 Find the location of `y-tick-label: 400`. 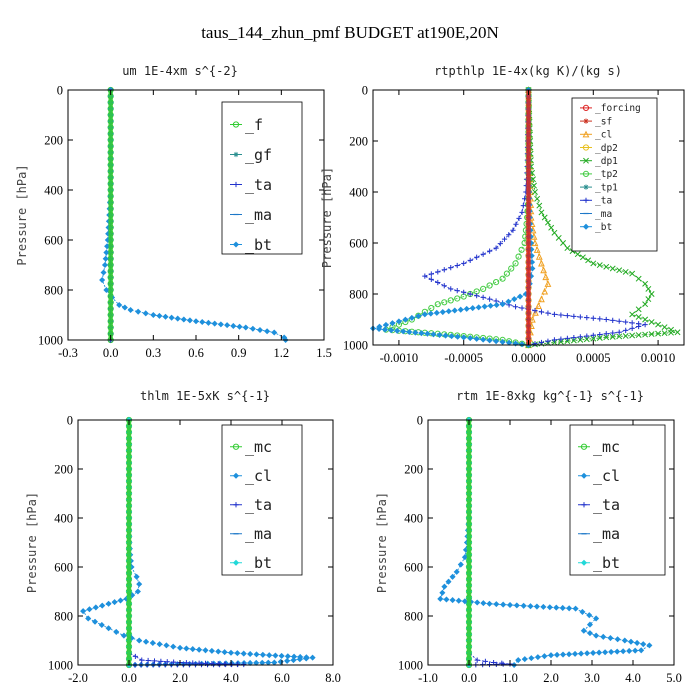

y-tick-label: 400 is located at coordinates (63, 519).